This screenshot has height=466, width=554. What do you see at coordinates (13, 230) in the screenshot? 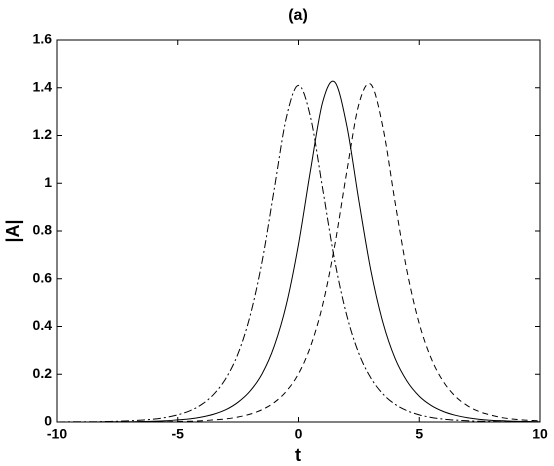
I see `y-axis-label: |A|` at bounding box center [13, 230].